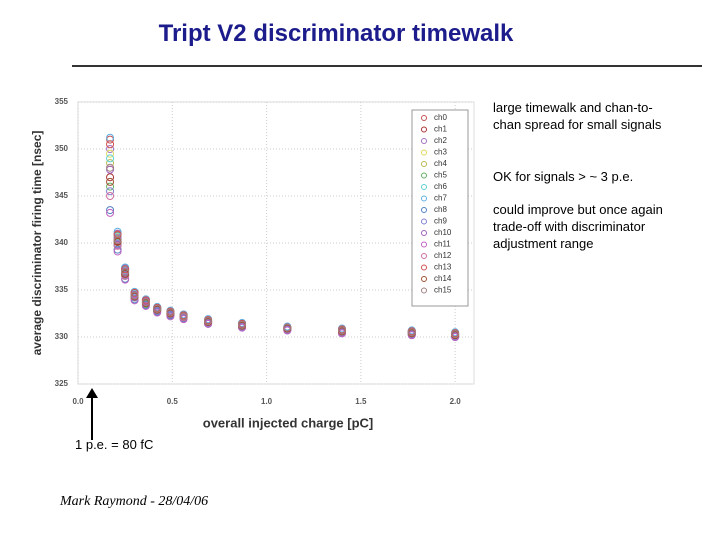  Describe the element at coordinates (440, 129) in the screenshot. I see `legend-label: ch1` at that location.